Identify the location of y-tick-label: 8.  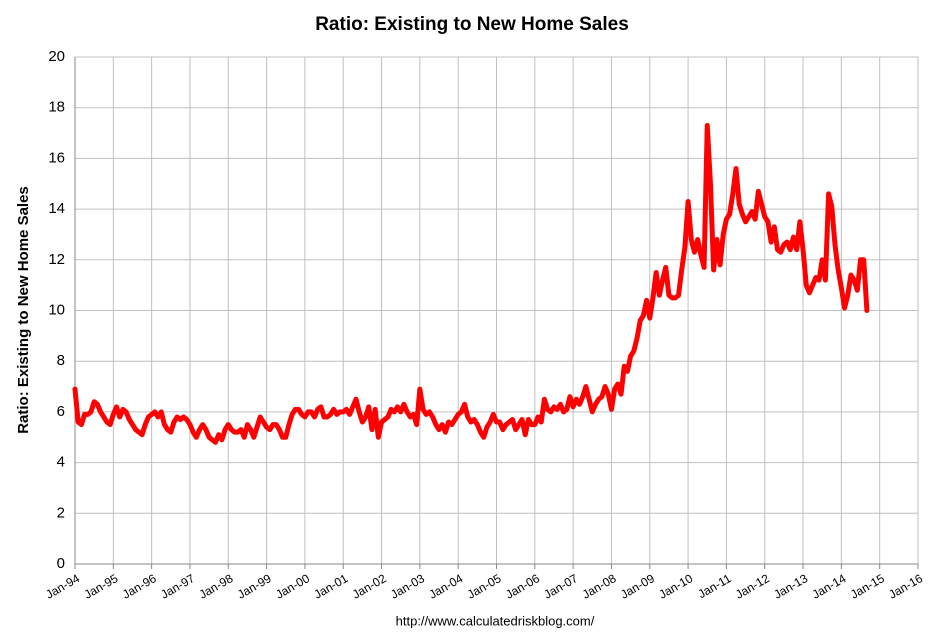
(61, 360).